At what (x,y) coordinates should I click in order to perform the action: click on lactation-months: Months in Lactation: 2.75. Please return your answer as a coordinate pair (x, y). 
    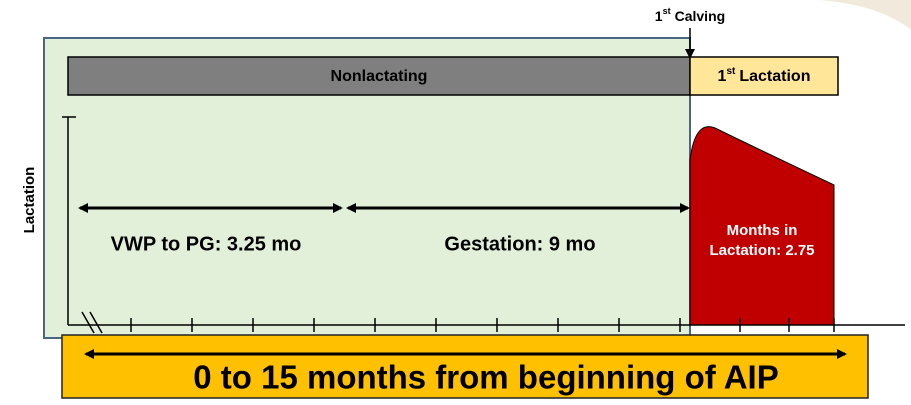
    Looking at the image, I should click on (761, 240).